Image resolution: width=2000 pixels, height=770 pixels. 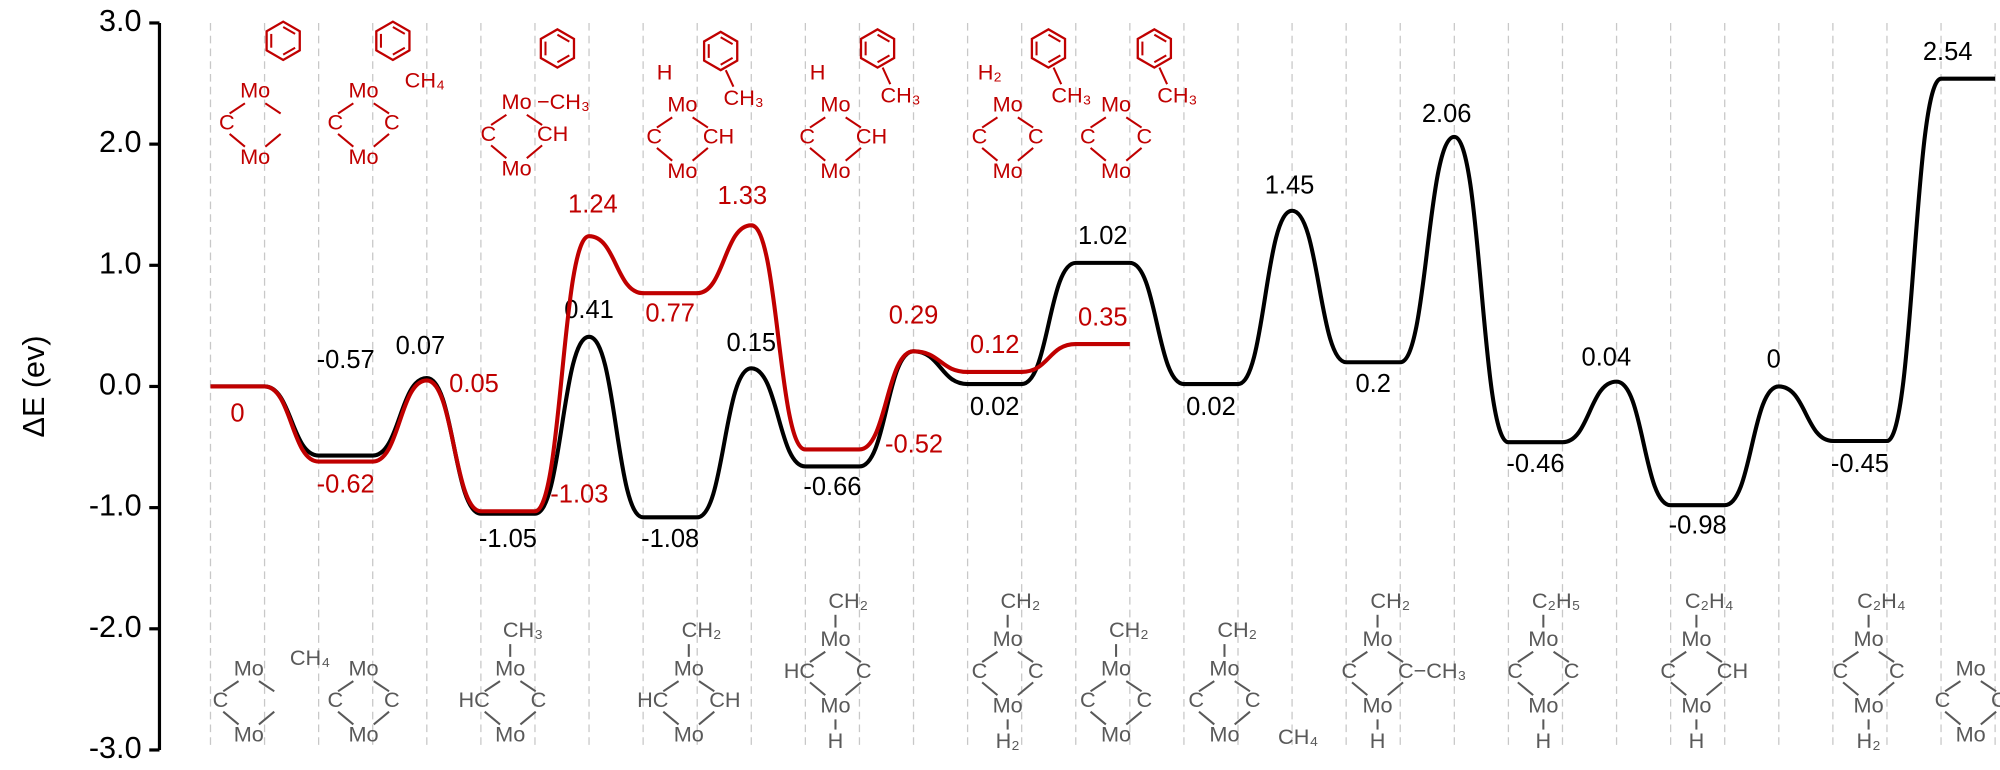 I want to click on value-label: -1.05, so click(x=508, y=539).